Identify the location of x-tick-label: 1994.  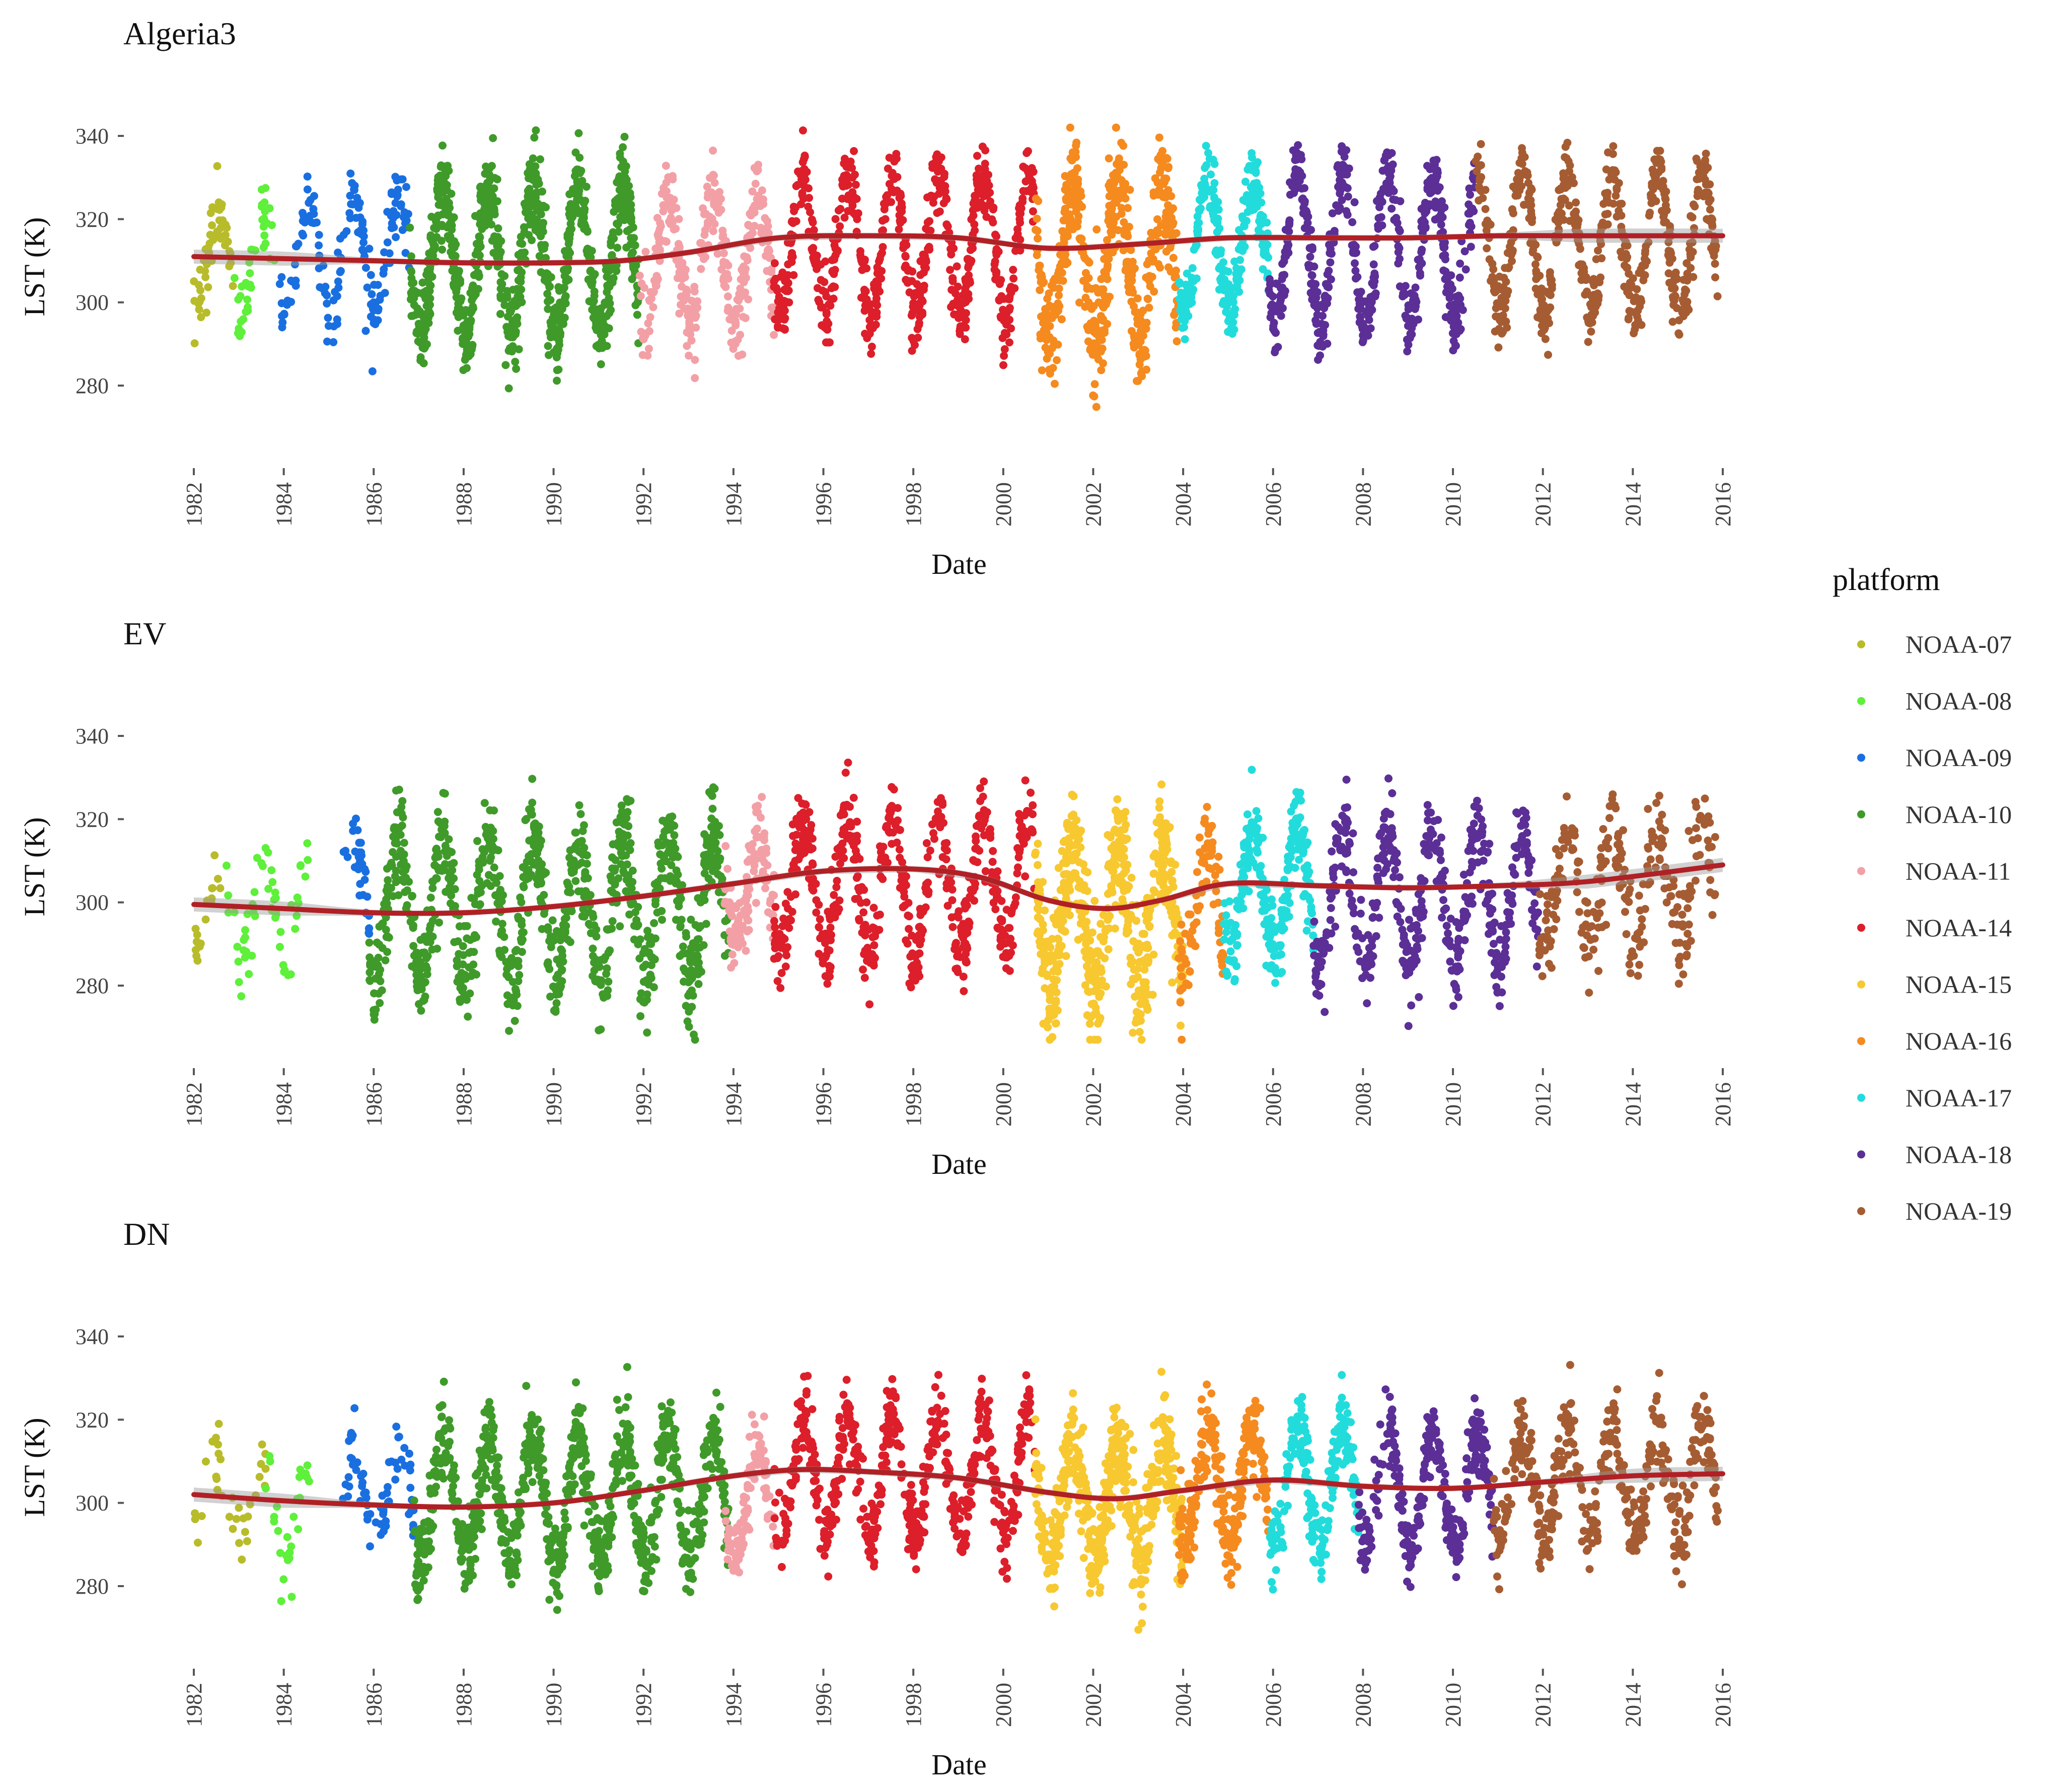
(733, 1104).